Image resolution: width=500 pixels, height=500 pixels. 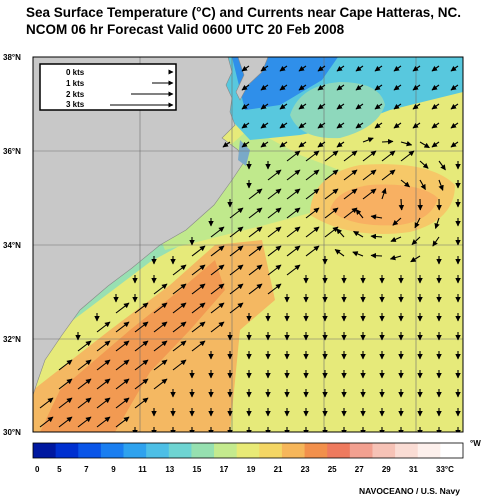 What do you see at coordinates (169, 469) in the screenshot?
I see `colorbar-tick-label: 13` at bounding box center [169, 469].